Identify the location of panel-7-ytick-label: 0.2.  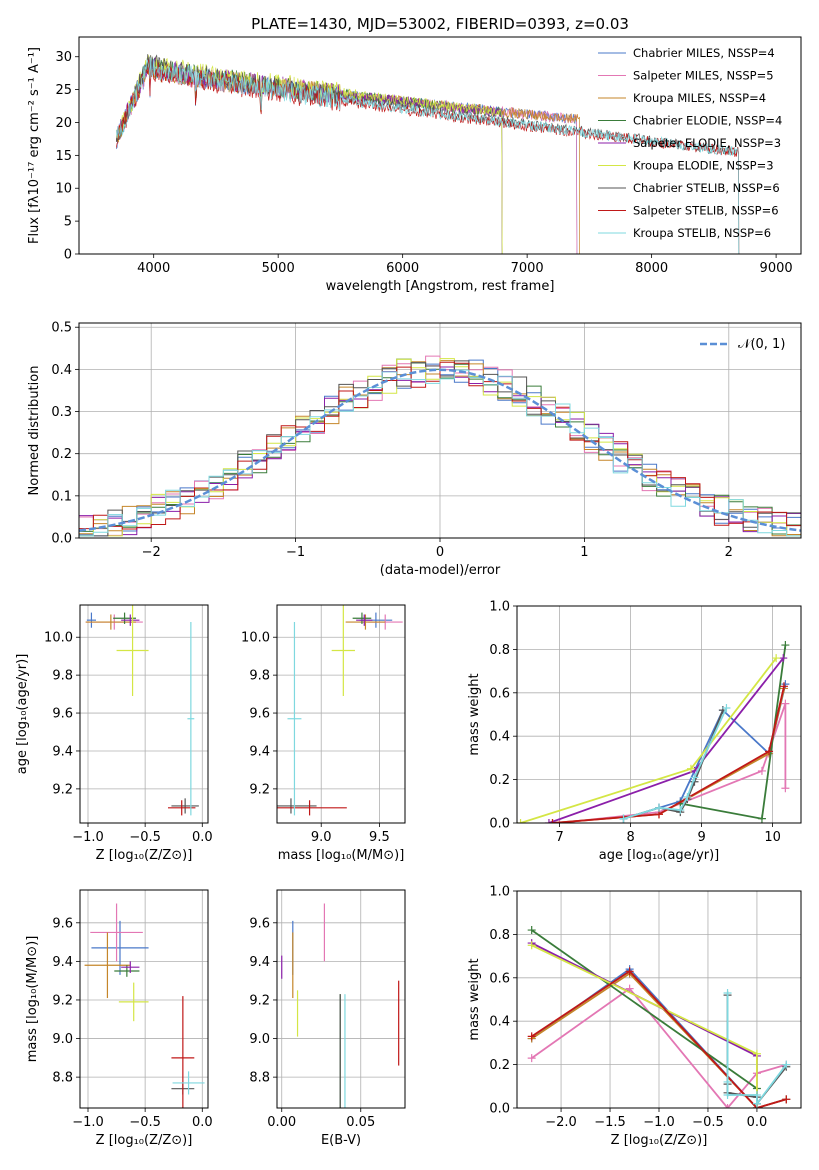
(499, 1065).